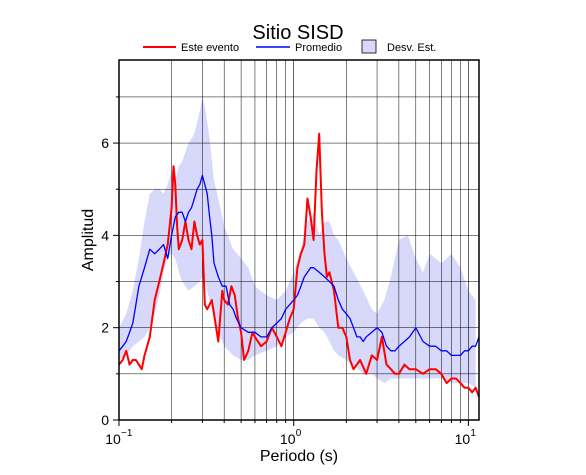 Image resolution: width=586 pixels, height=475 pixels. What do you see at coordinates (127, 433) in the screenshot?
I see `x-tick-exponent: −1` at bounding box center [127, 433].